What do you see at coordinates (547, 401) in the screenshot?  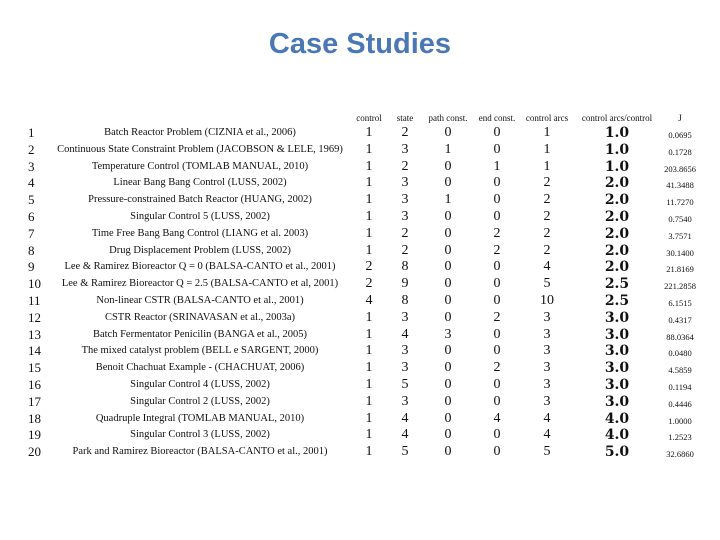 I see `control-arcs: 3` at bounding box center [547, 401].